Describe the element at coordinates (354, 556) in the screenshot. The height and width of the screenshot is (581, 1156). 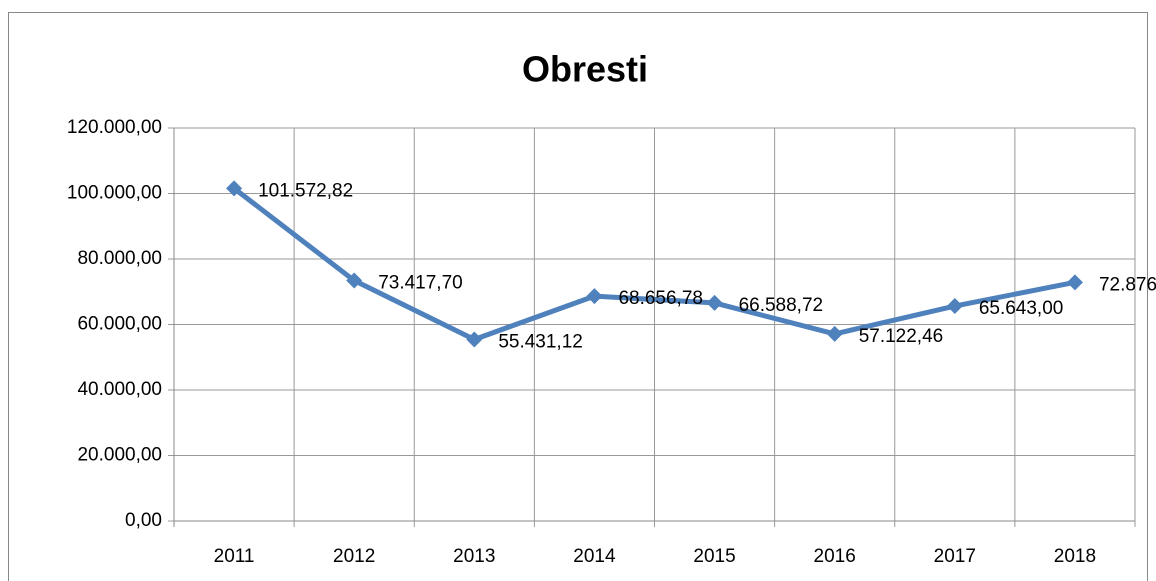
I see `x-tick-label: 2012` at that location.